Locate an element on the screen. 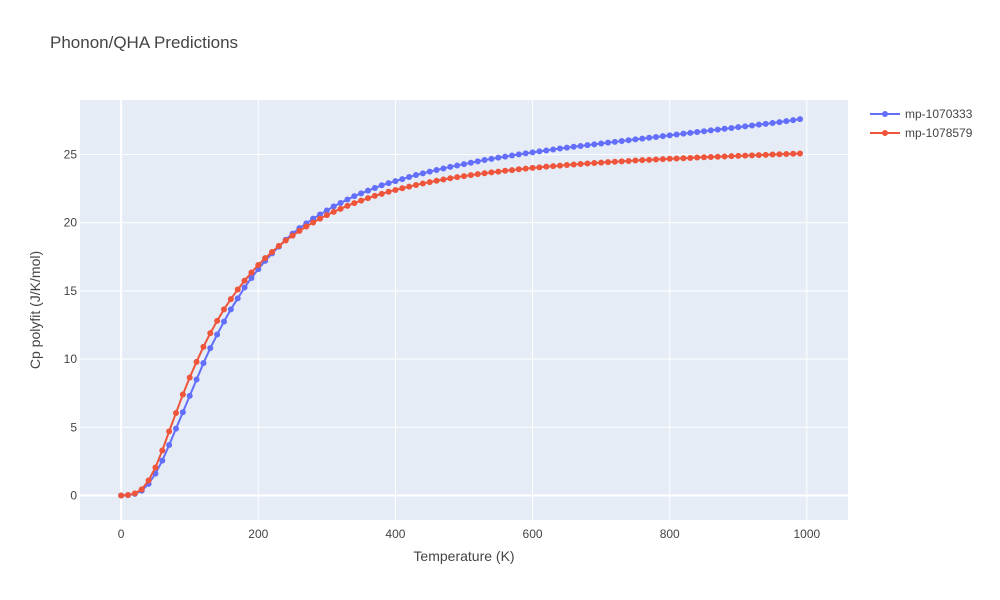 The image size is (1000, 600). x-tick-label: 400 is located at coordinates (395, 534).